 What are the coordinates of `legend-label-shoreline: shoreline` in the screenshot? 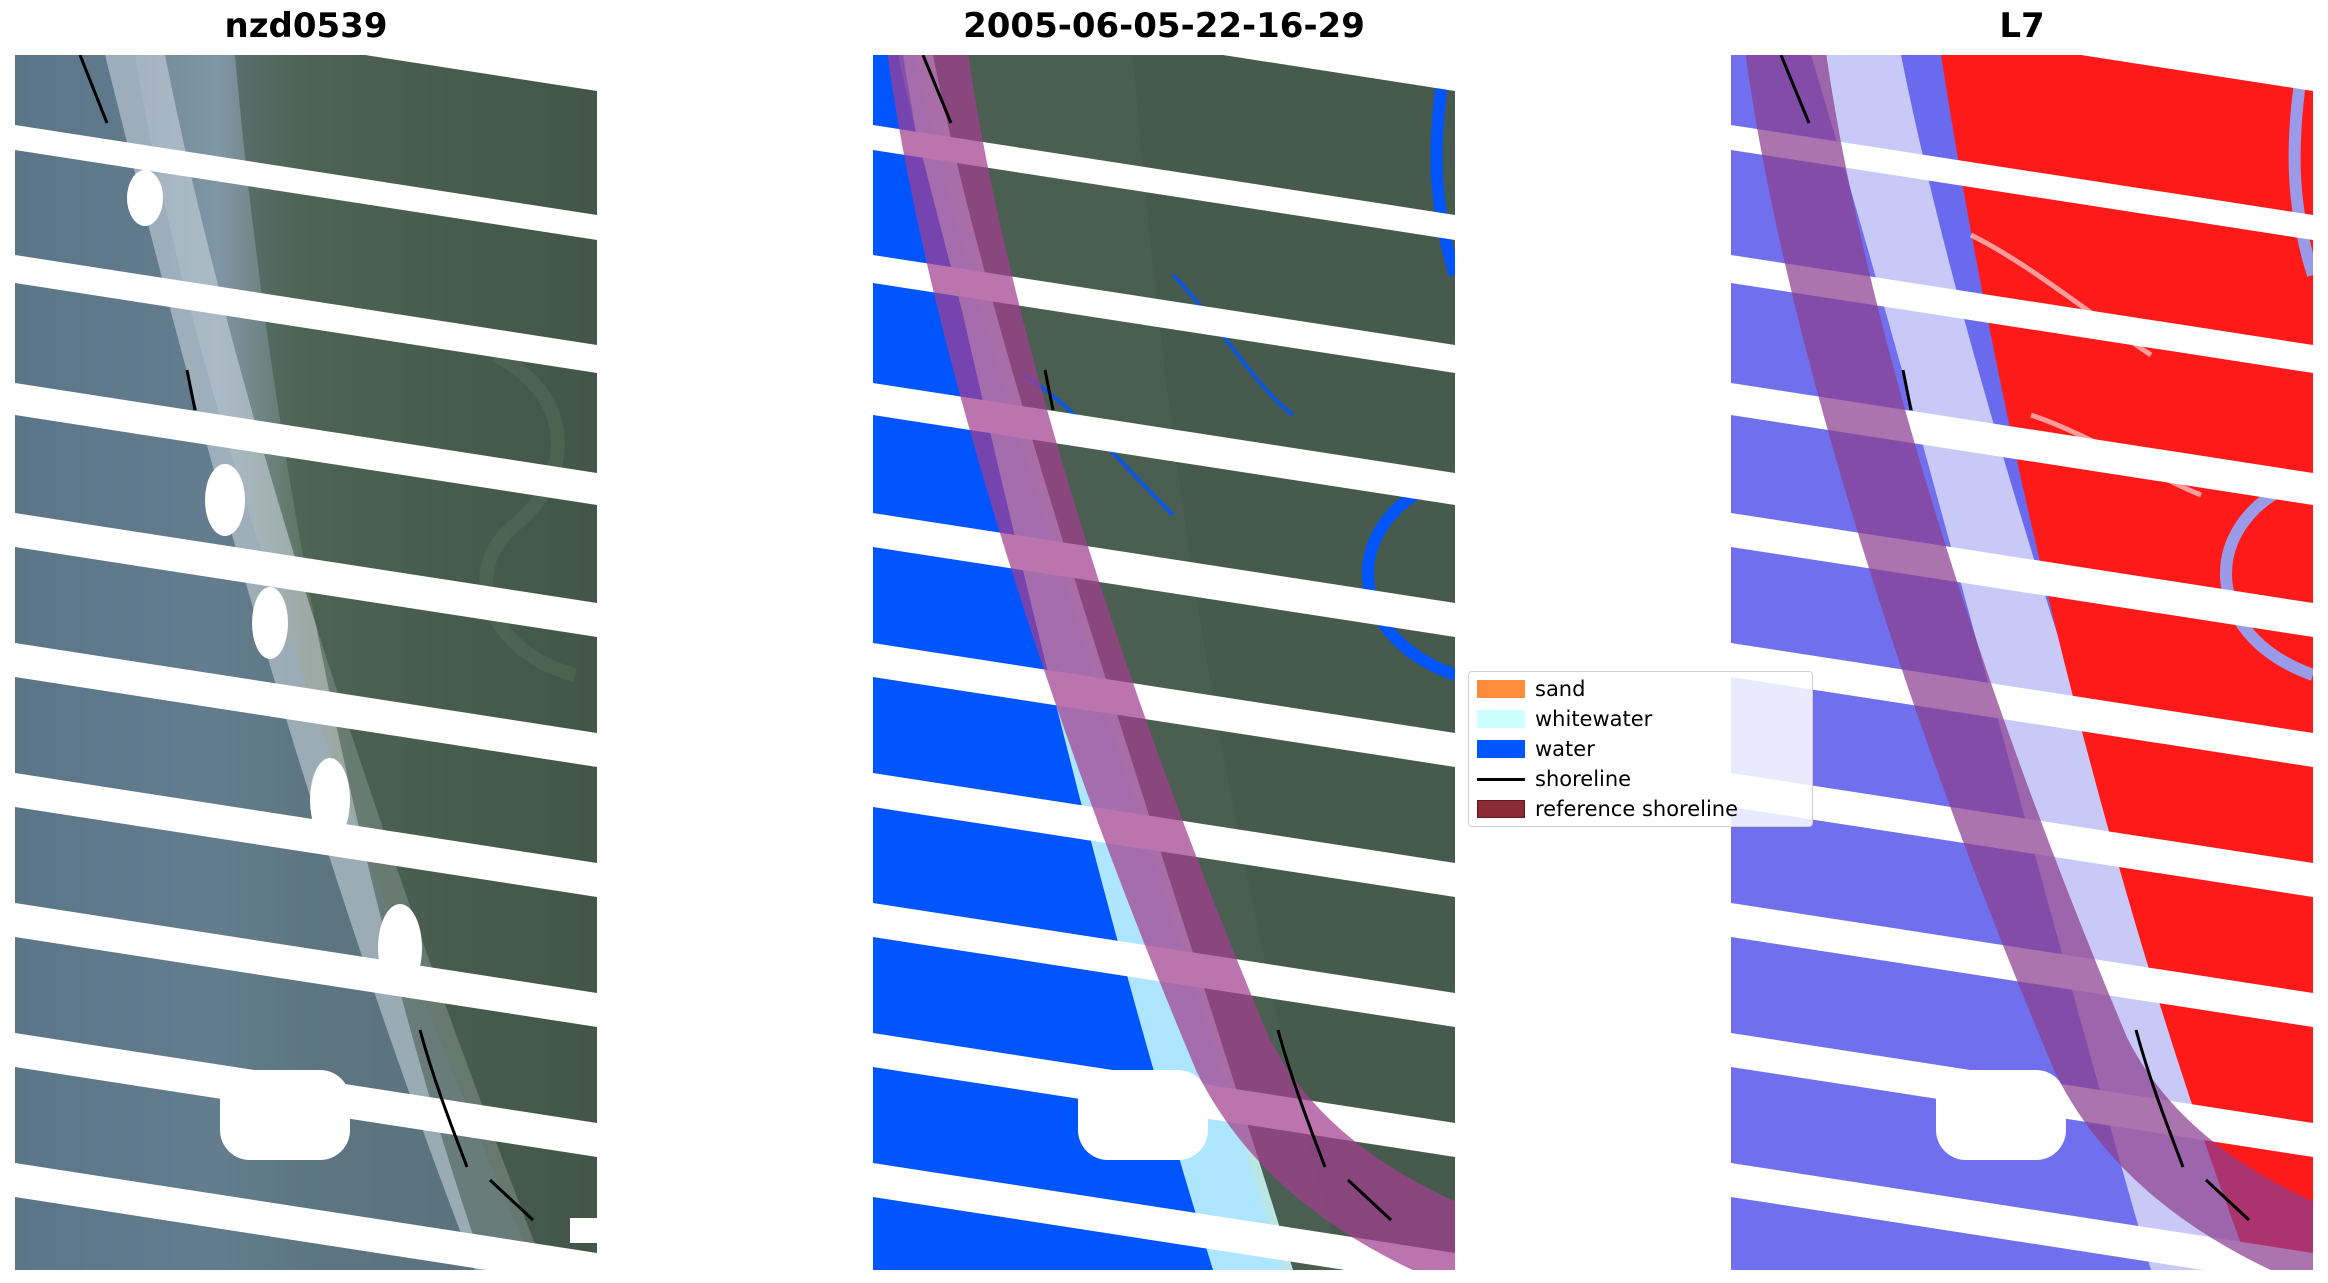 It's located at (1583, 779).